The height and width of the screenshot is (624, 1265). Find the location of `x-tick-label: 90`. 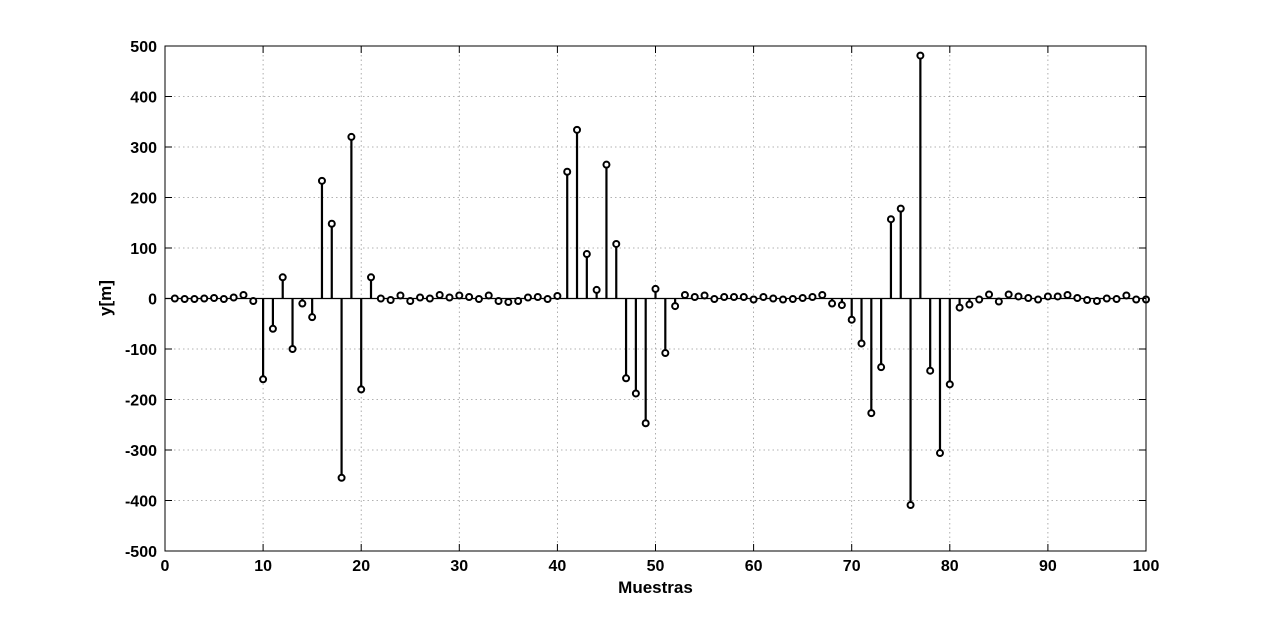

x-tick-label: 90 is located at coordinates (1048, 566).